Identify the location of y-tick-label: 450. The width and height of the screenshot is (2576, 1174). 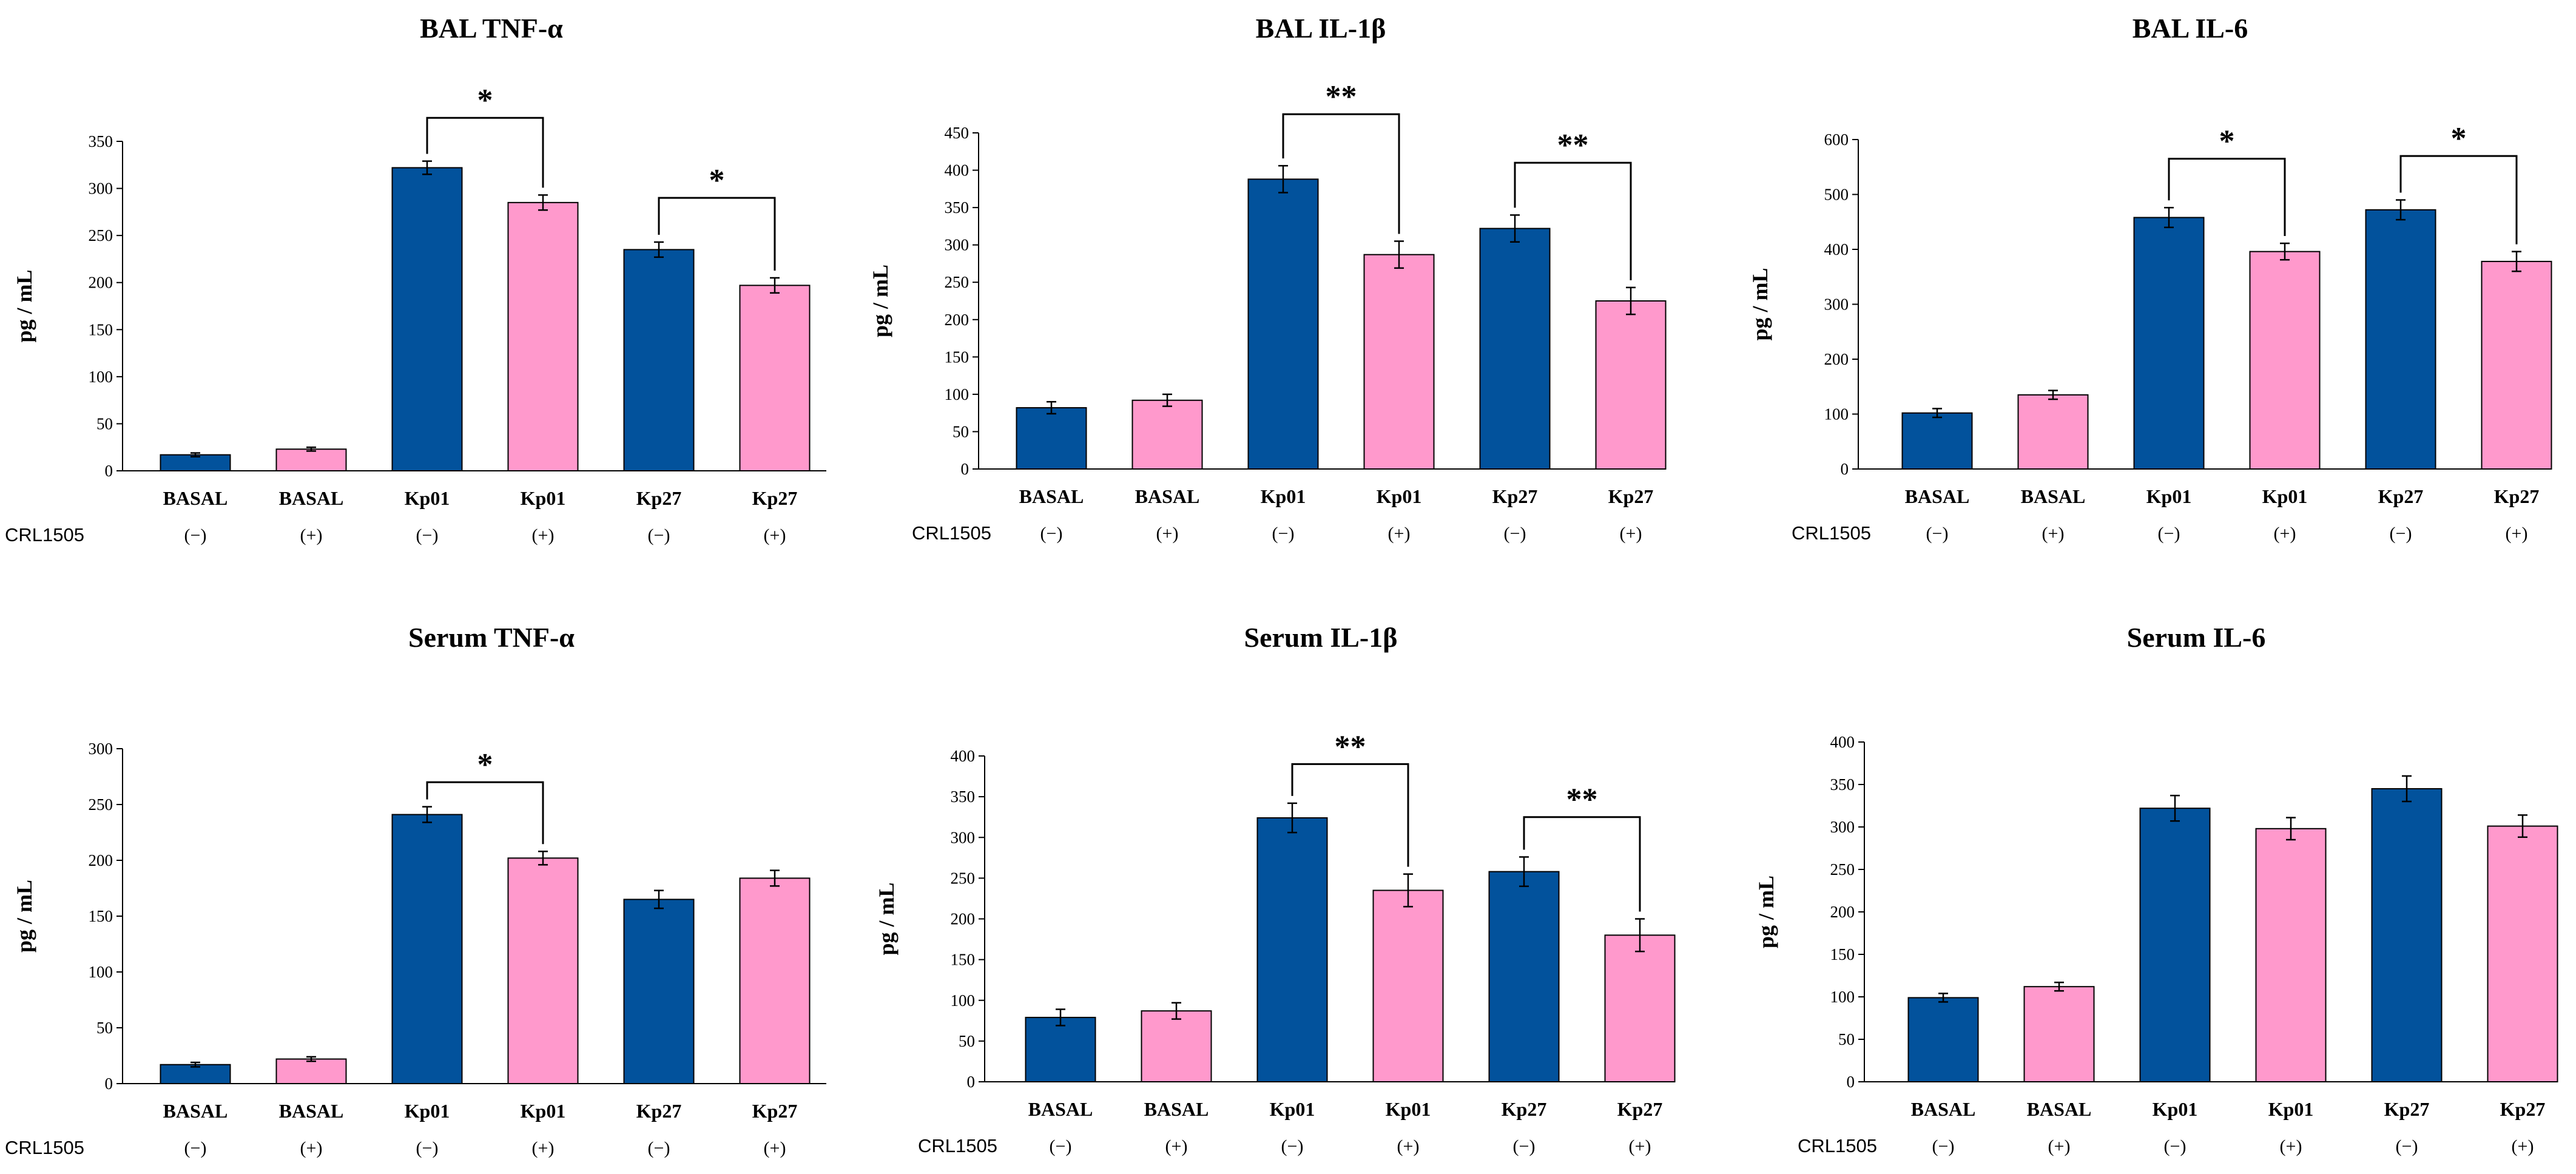
(957, 133).